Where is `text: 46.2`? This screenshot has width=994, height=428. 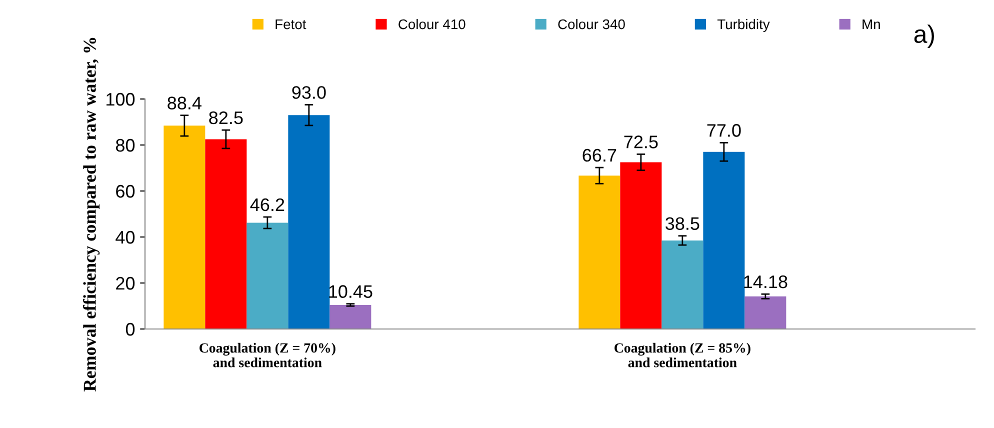 text: 46.2 is located at coordinates (267, 205).